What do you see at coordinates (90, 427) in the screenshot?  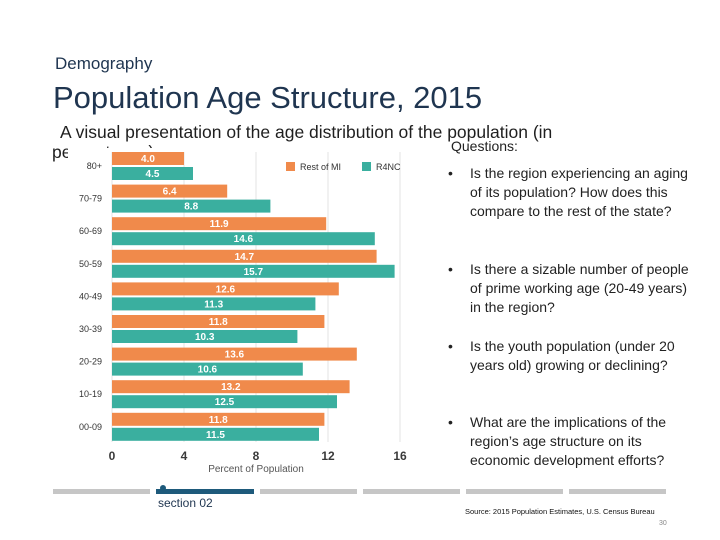 I see `category-label: 00-09` at bounding box center [90, 427].